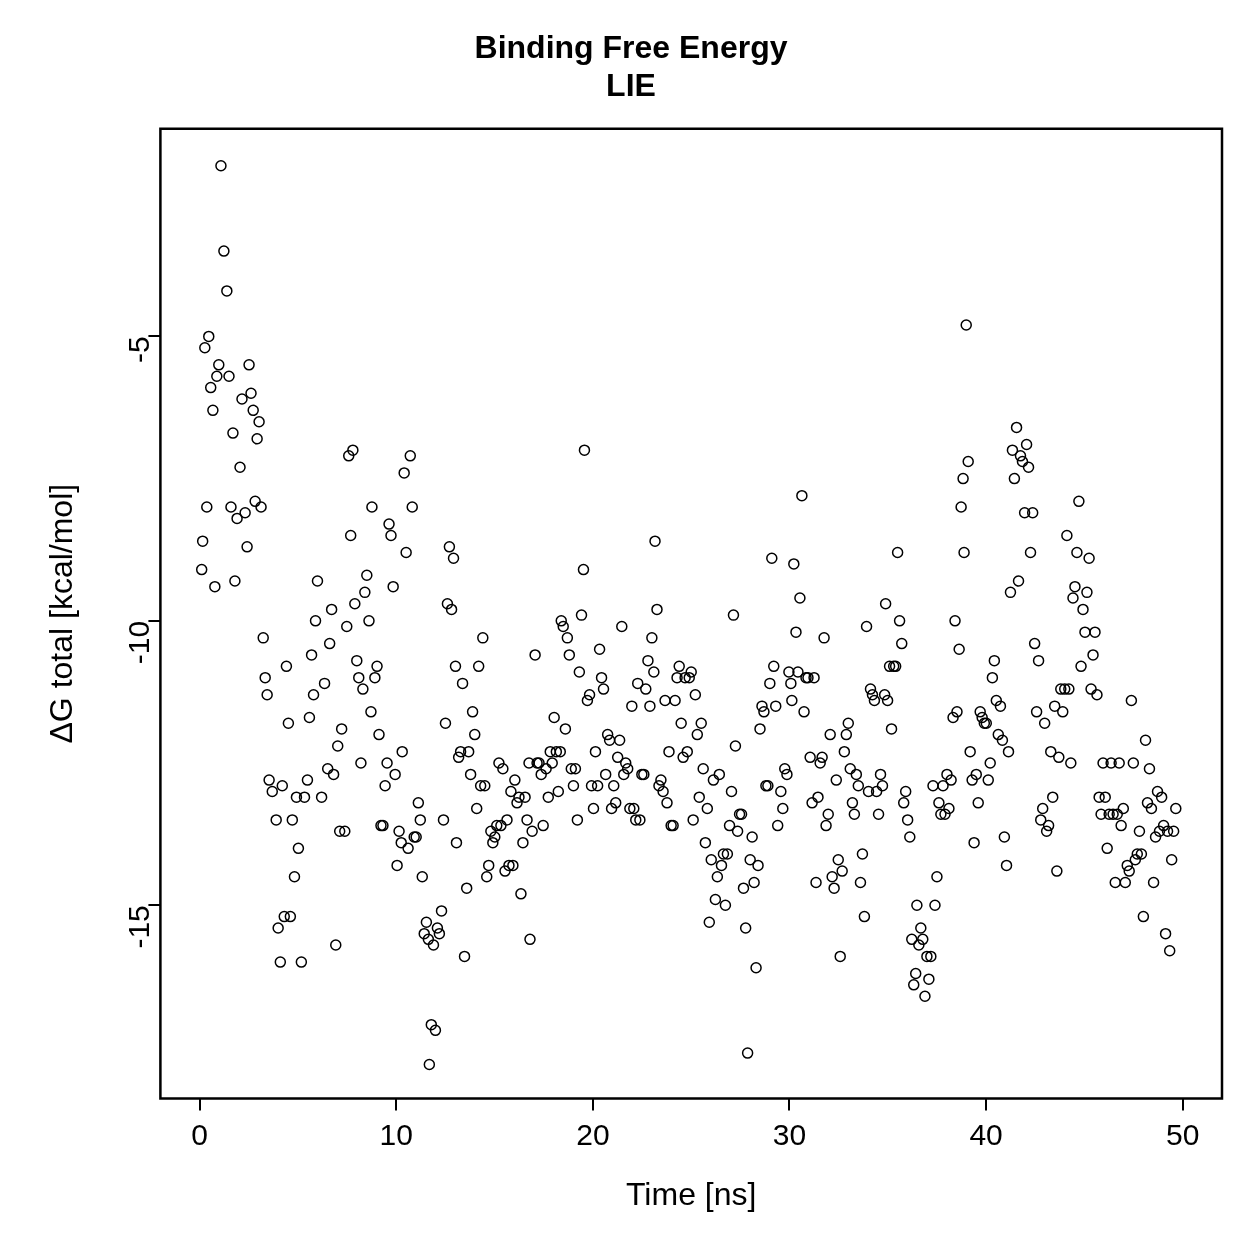 The height and width of the screenshot is (1259, 1259). Describe the element at coordinates (61, 613) in the screenshot. I see `y-axis-title: ΔG total [kcal/mol]` at that location.